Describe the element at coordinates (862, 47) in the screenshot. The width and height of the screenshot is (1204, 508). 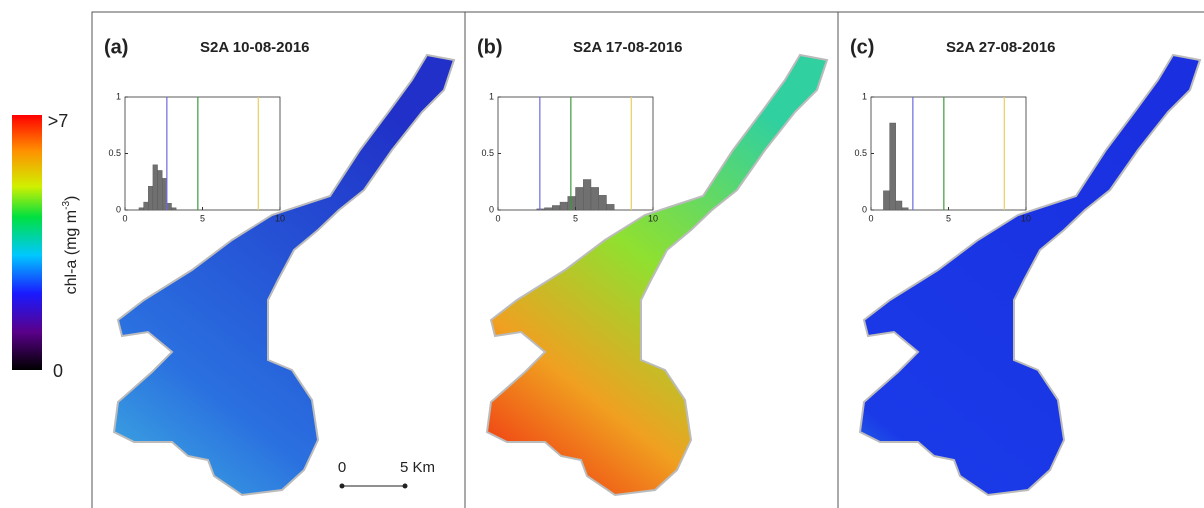
I see `panel-label: (c)` at that location.